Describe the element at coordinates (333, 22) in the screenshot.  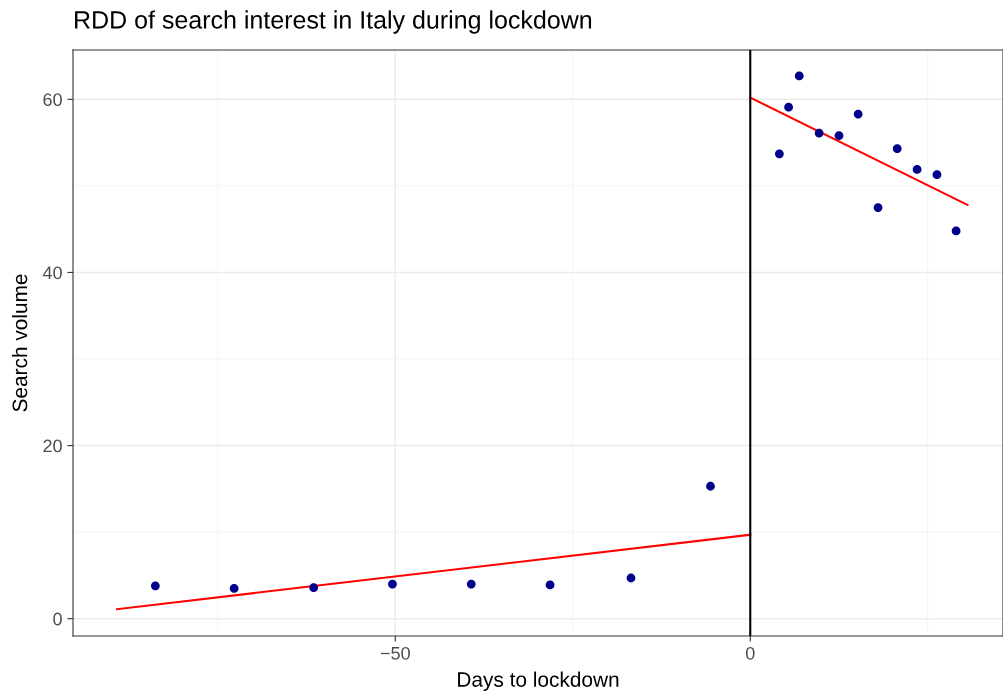
I see `chart-title: RDD of search interest in Italy during lockdown` at that location.